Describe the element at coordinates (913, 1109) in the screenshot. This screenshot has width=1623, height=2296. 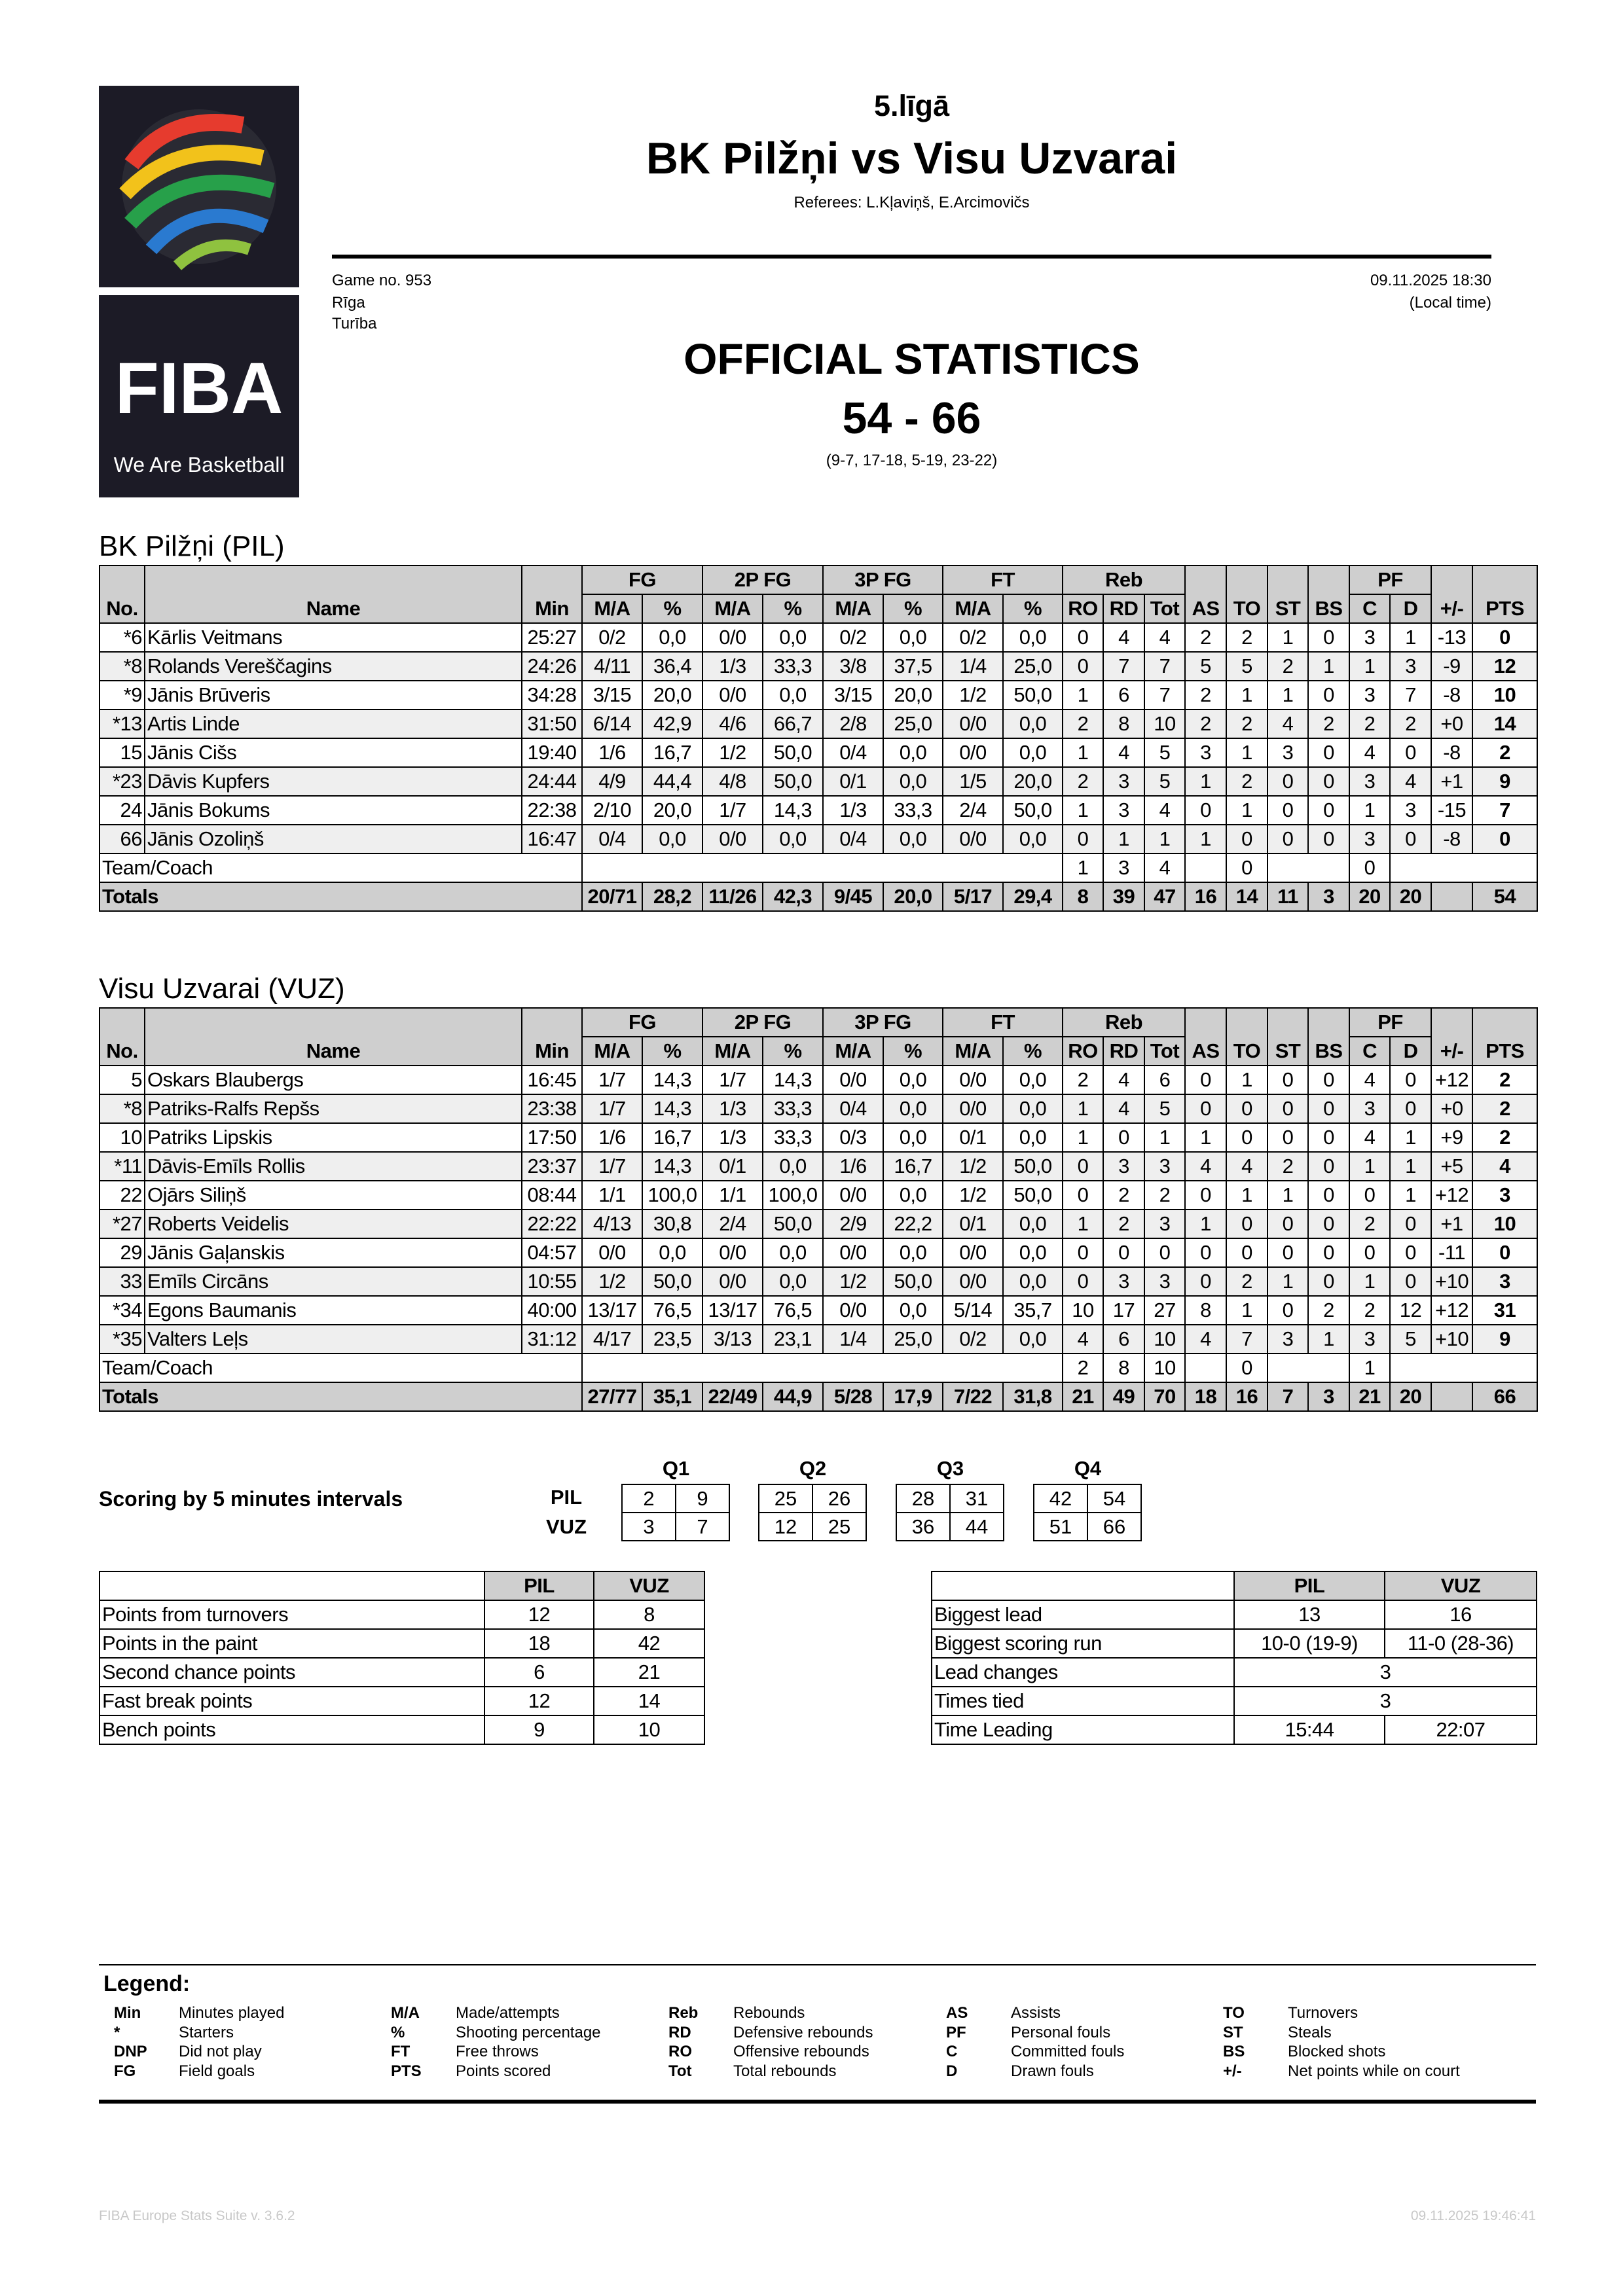
I see `cell-3p-pct: 0,0` at that location.